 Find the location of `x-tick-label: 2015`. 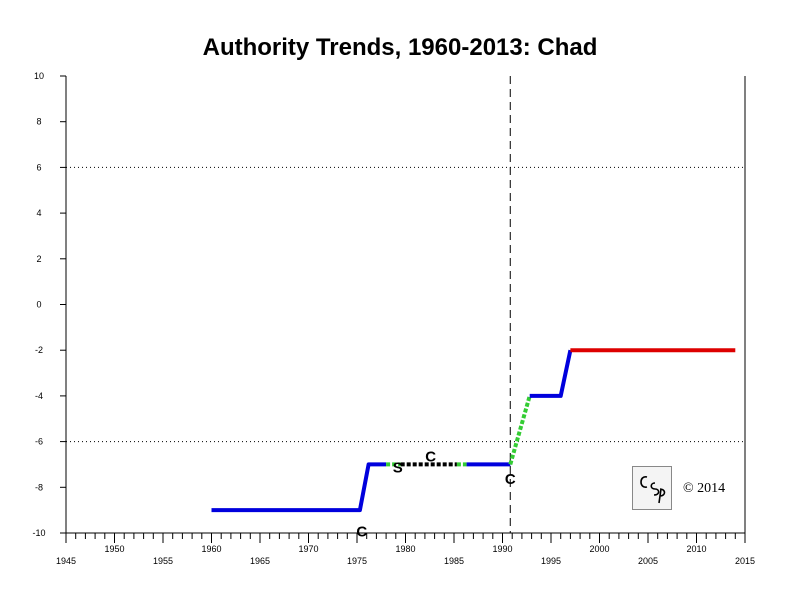

x-tick-label: 2015 is located at coordinates (745, 561).